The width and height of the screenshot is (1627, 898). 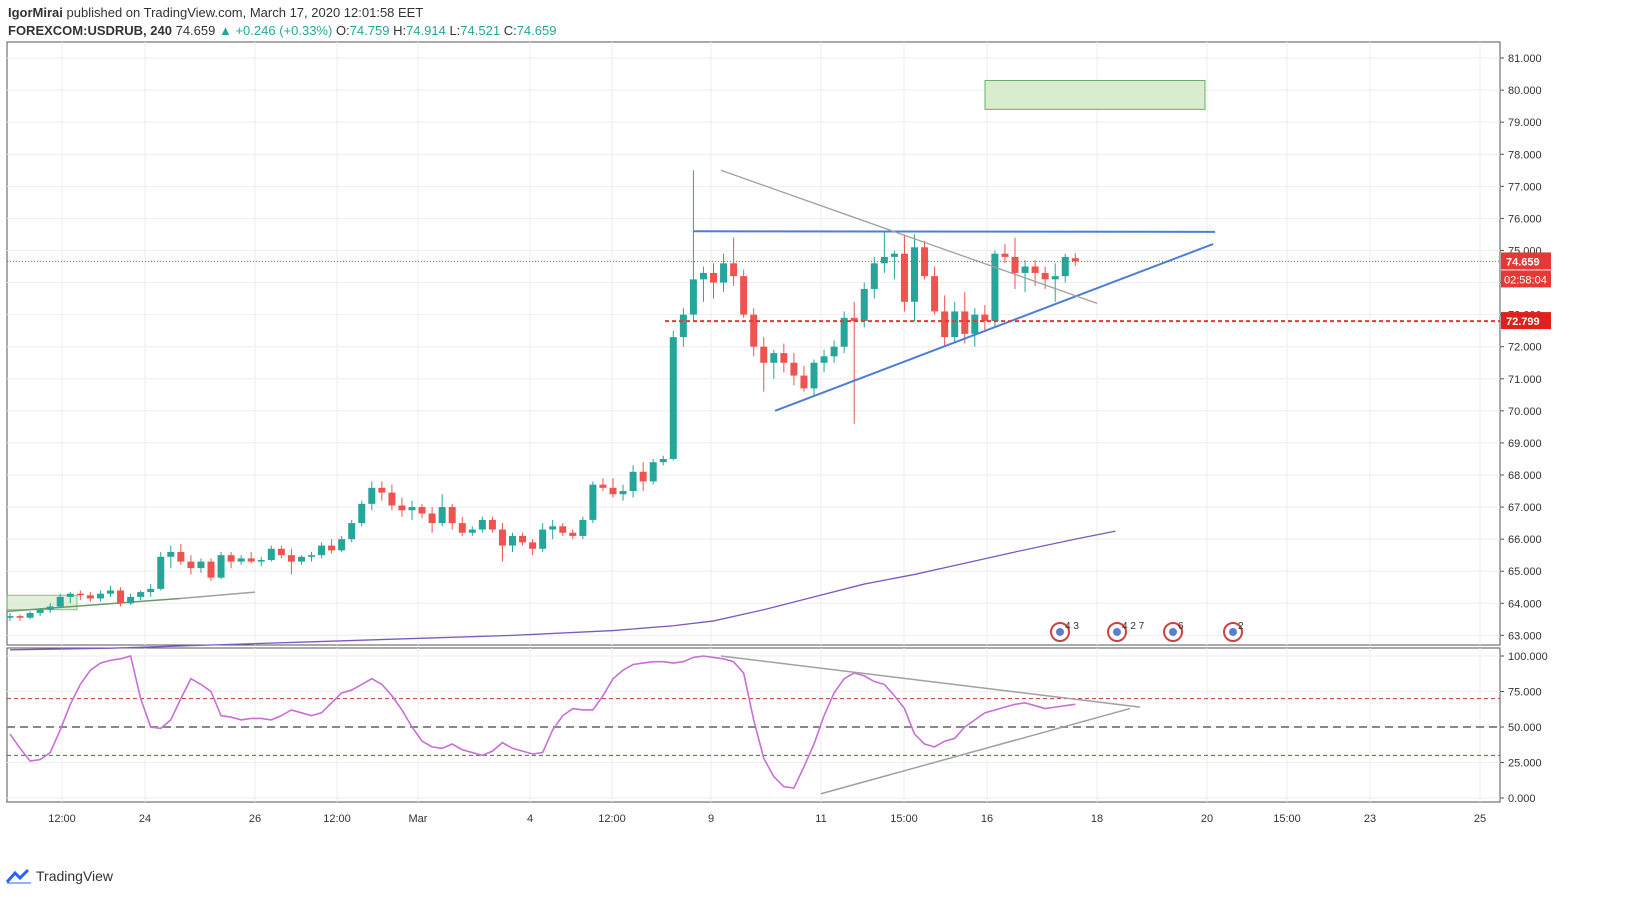 I want to click on osc-tick-label: 50.000, so click(x=1525, y=728).